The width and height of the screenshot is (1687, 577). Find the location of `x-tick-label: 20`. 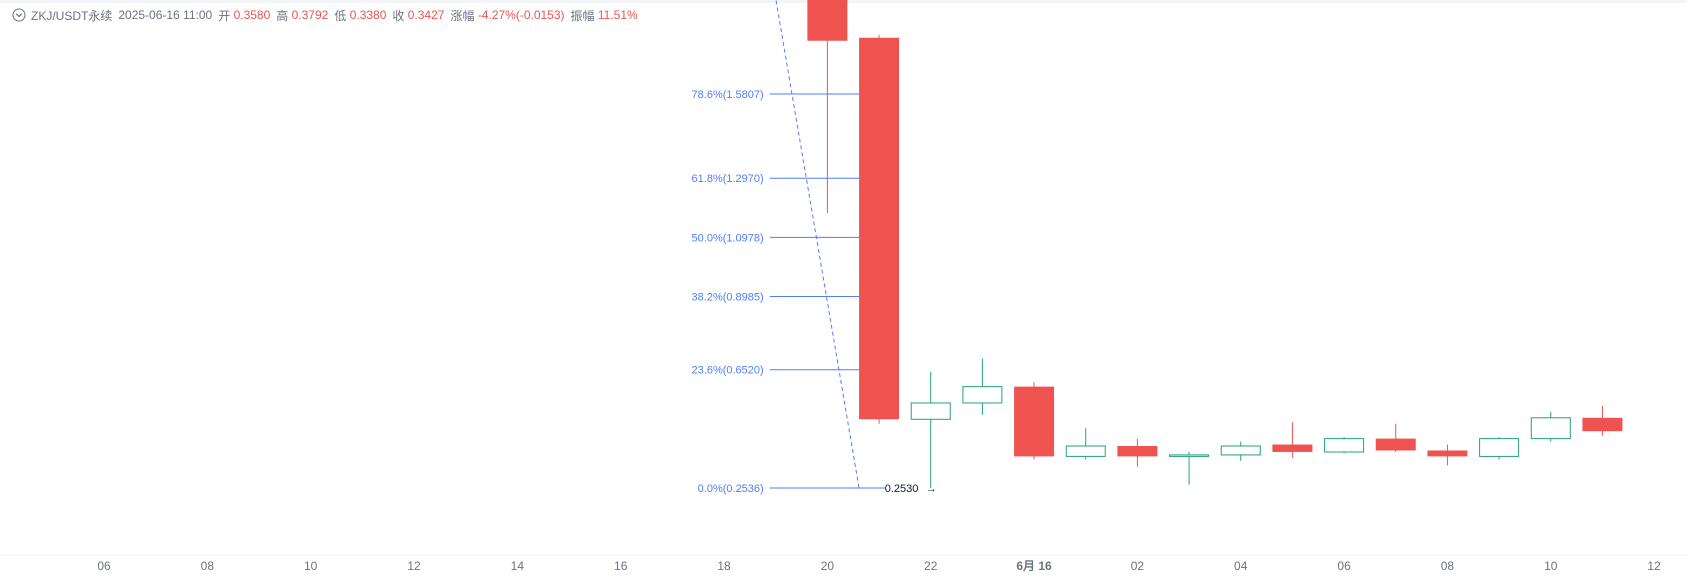

x-tick-label: 20 is located at coordinates (828, 566).